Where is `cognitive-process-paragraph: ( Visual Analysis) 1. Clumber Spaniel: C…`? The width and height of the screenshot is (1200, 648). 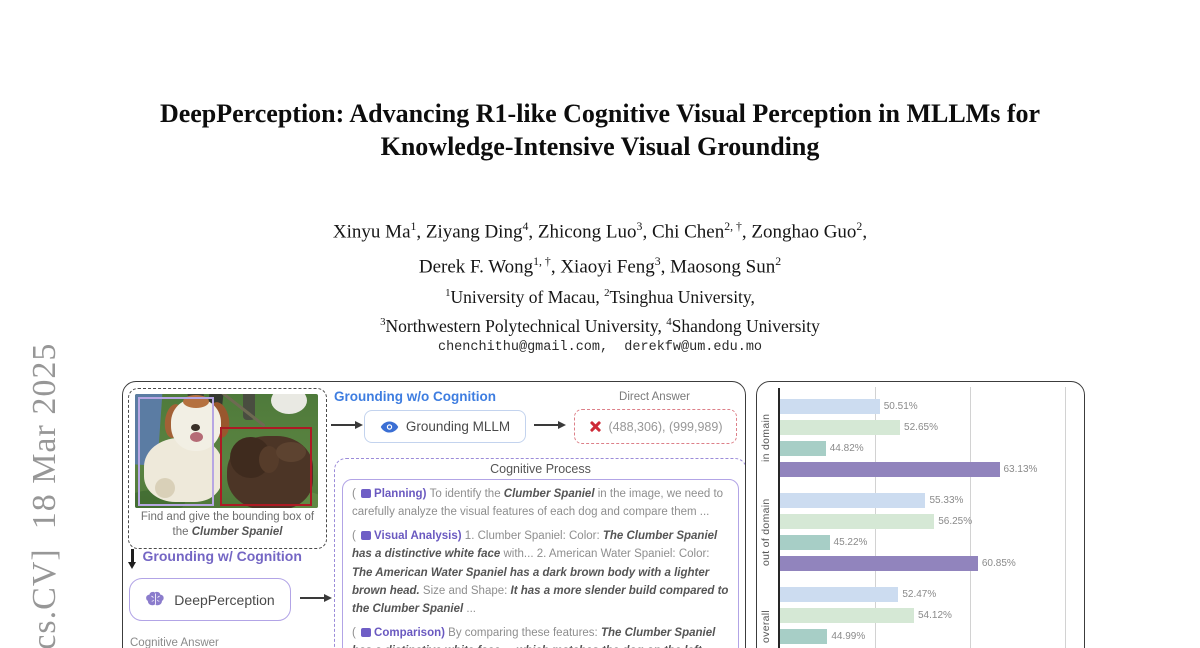
cognitive-process-paragraph: ( Visual Analysis) 1. Clumber Spaniel: C… is located at coordinates (540, 572).